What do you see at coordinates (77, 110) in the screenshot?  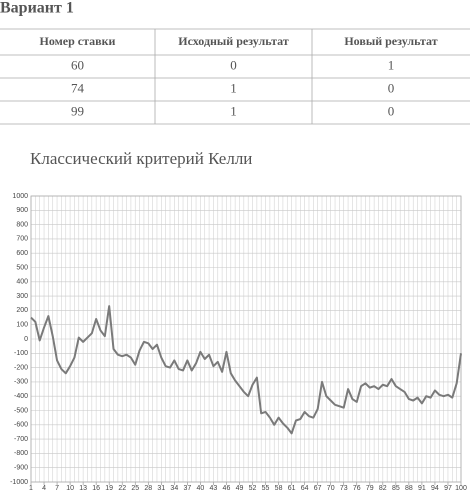 I see `table-cell: 99` at bounding box center [77, 110].